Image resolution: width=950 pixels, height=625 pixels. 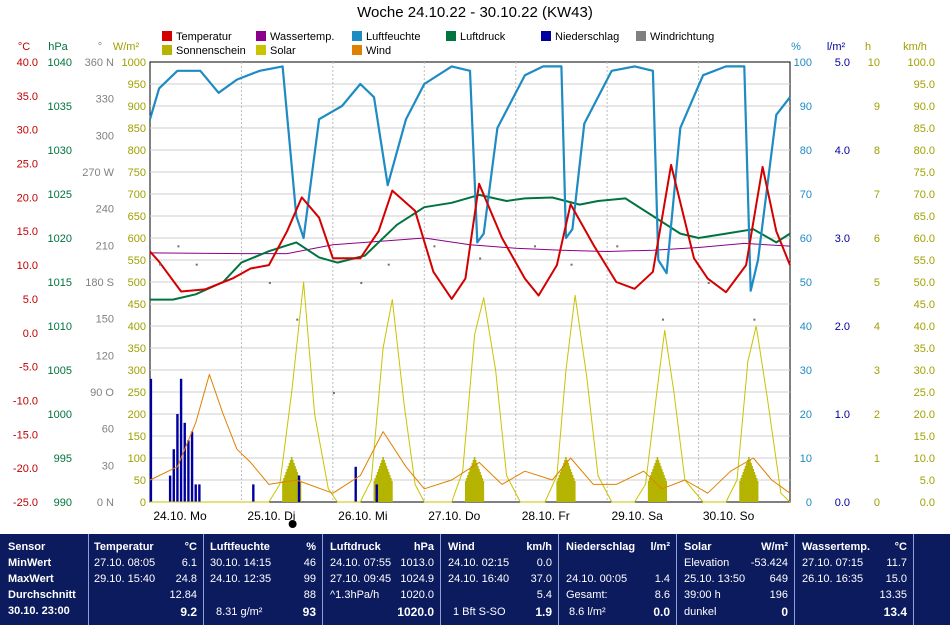 I want to click on solar-tick-label: 600, so click(x=137, y=239).